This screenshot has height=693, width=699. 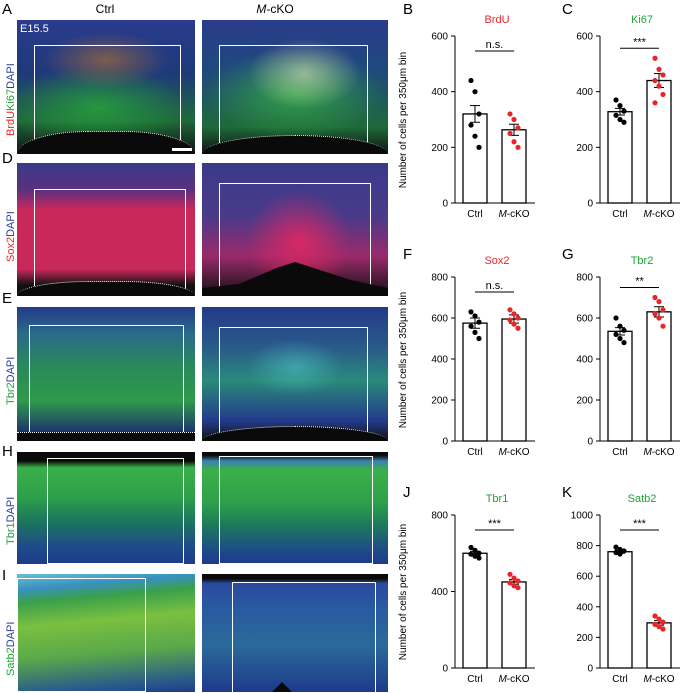 I want to click on chart-g: Tbr2 0 200 400 600 800 Ctrl M-cKO **, so click(x=628, y=356).